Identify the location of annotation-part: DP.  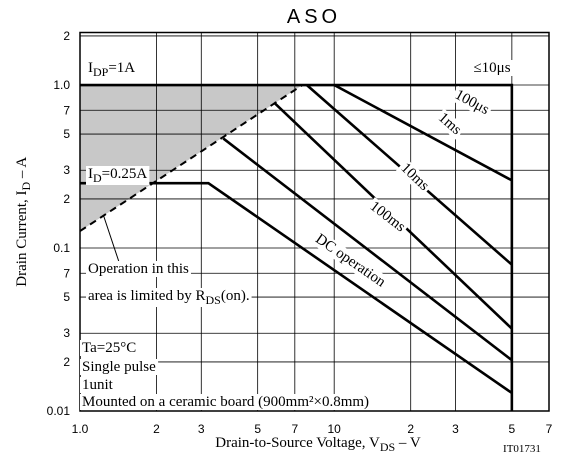
(101, 72).